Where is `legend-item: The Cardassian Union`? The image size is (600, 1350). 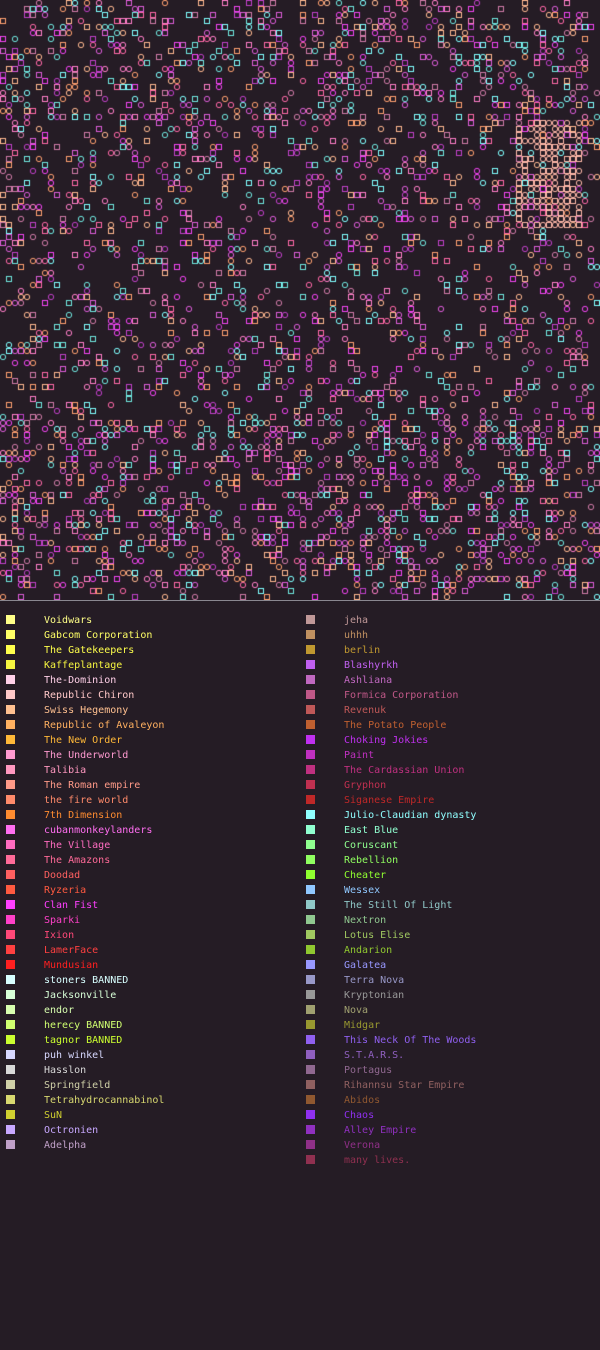 legend-item: The Cardassian Union is located at coordinates (450, 771).